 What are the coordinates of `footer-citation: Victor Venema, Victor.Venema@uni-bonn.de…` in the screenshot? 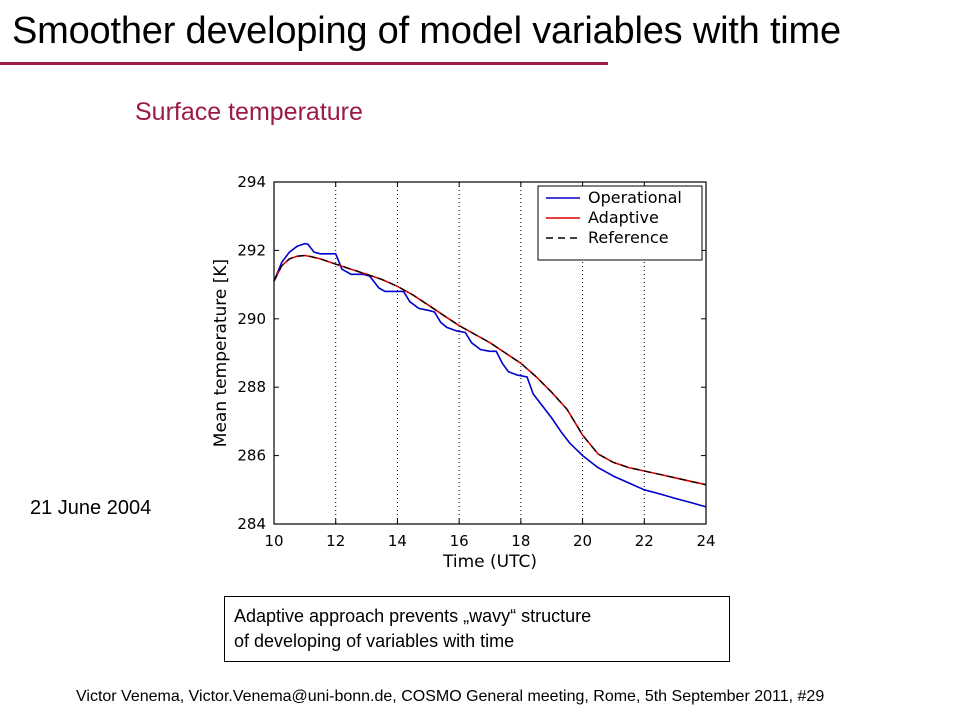 It's located at (450, 696).